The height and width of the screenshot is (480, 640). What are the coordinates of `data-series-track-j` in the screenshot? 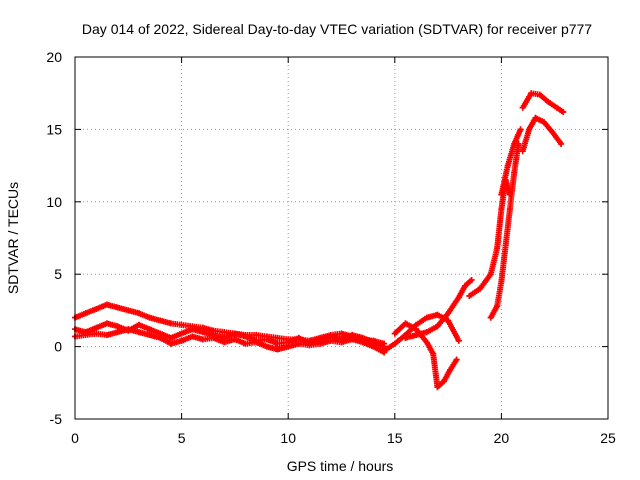 It's located at (542, 134).